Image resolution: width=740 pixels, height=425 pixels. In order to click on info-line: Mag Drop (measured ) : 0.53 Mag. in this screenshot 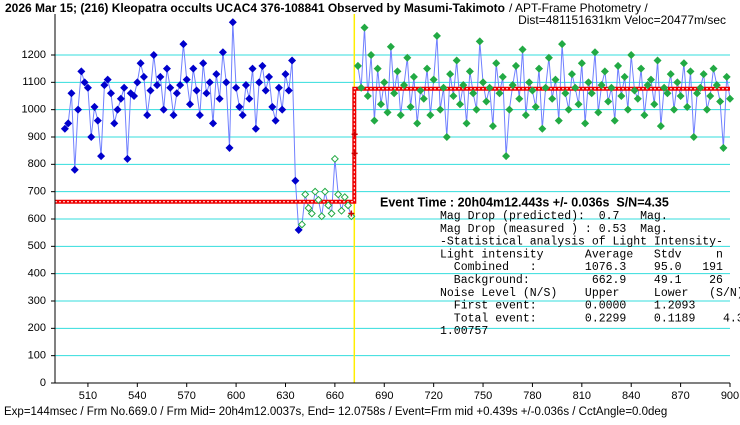, I will do `click(554, 229)`.